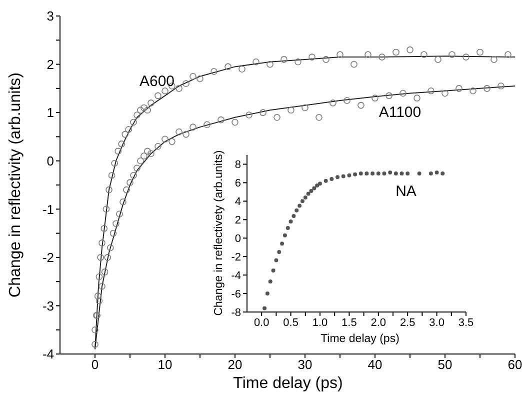  Describe the element at coordinates (408, 322) in the screenshot. I see `x-tick-label: 2.5` at that location.